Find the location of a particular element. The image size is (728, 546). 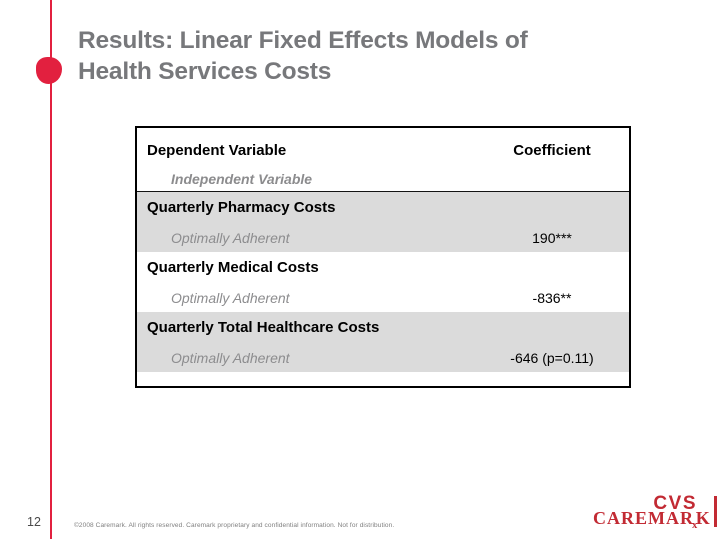

logo-caremark-text: CAREMARxK is located at coordinates (652, 519).